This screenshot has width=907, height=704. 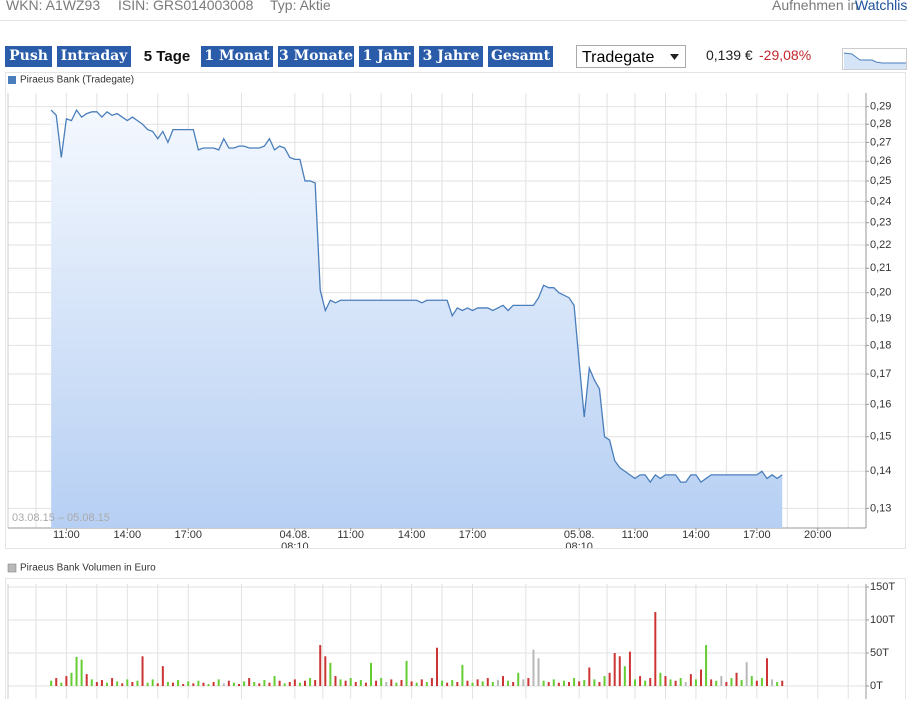 What do you see at coordinates (881, 6) in the screenshot?
I see `watchlist-link: Watchlist` at bounding box center [881, 6].